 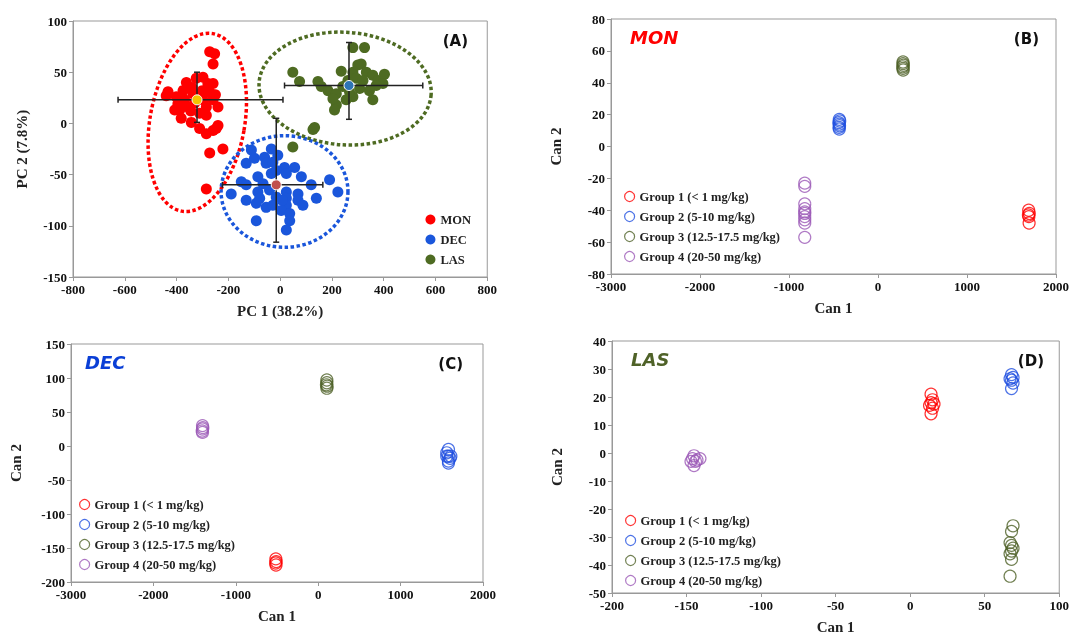 What do you see at coordinates (332, 289) in the screenshot?
I see `x-tick-label: 200` at bounding box center [332, 289].